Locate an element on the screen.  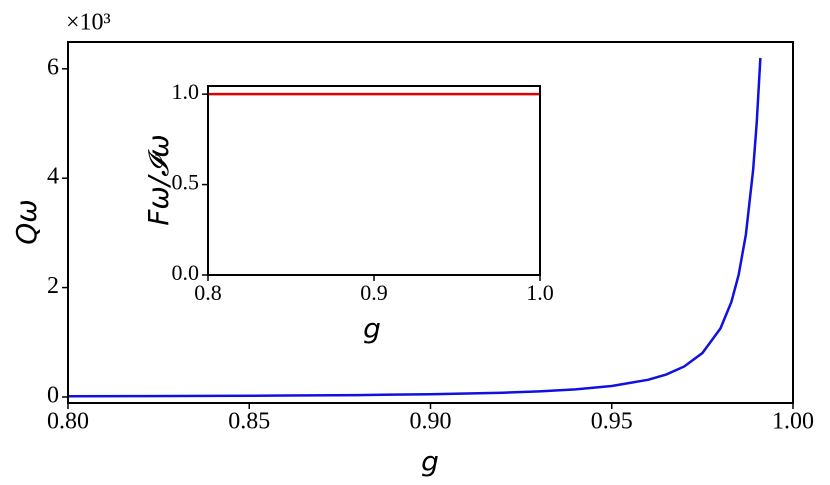
x-tick-label: 0.8 is located at coordinates (208, 292).